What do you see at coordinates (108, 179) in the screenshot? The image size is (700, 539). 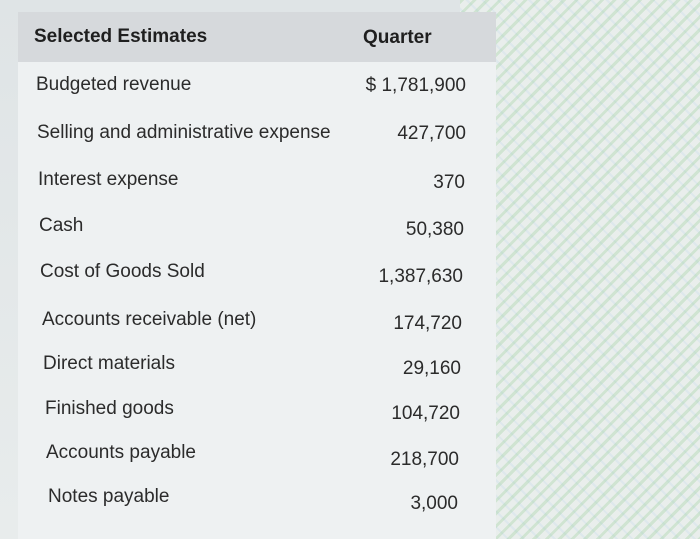 I see `row-label-interest-expense: Interest expense` at bounding box center [108, 179].